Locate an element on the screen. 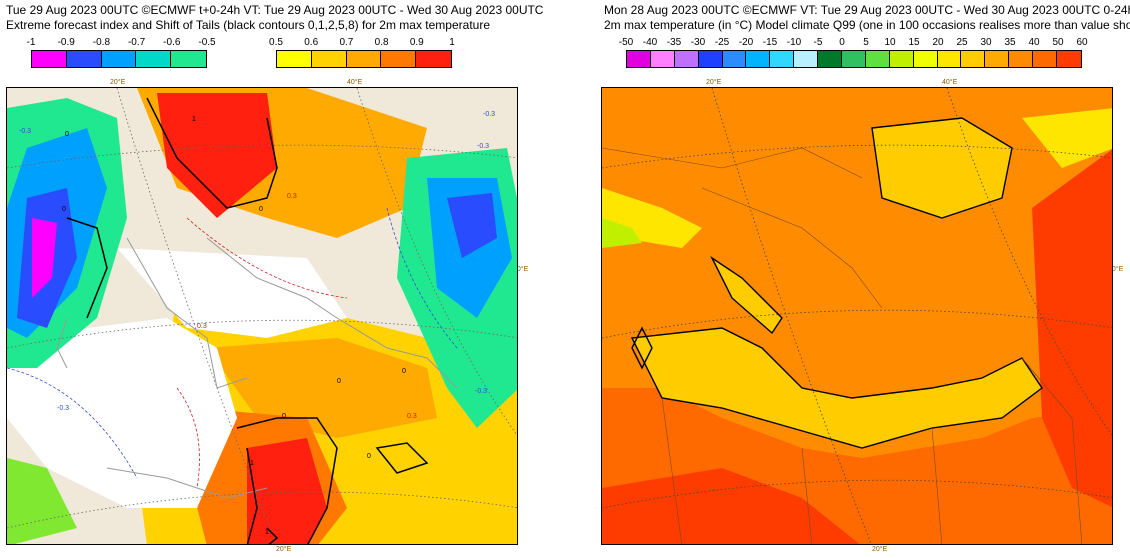  efi-cold-east-core is located at coordinates (472, 225).